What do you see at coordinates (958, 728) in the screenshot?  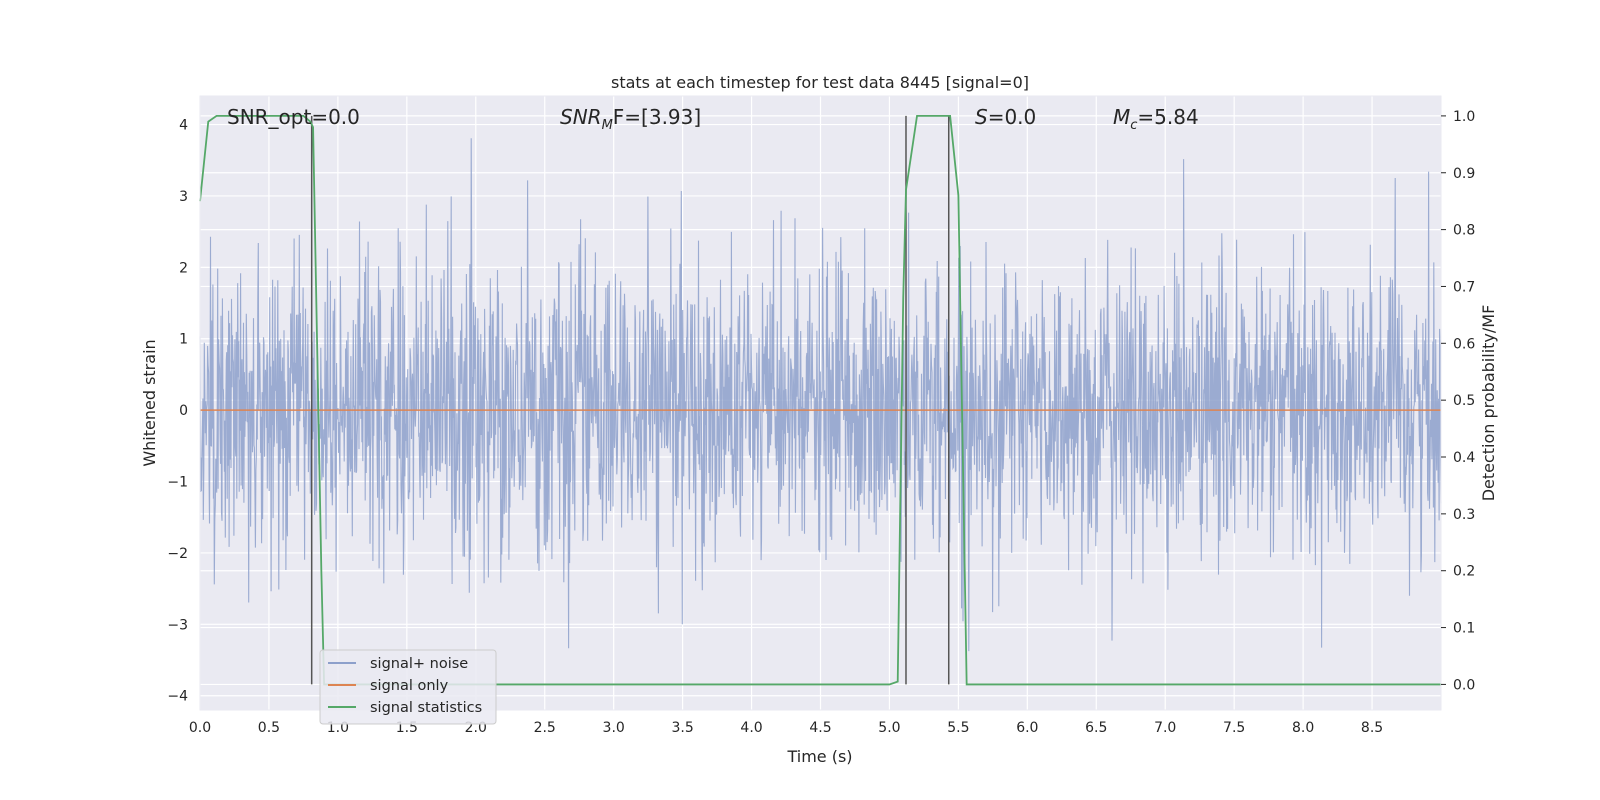 I see `x-tick-label: 5.5` at bounding box center [958, 728].